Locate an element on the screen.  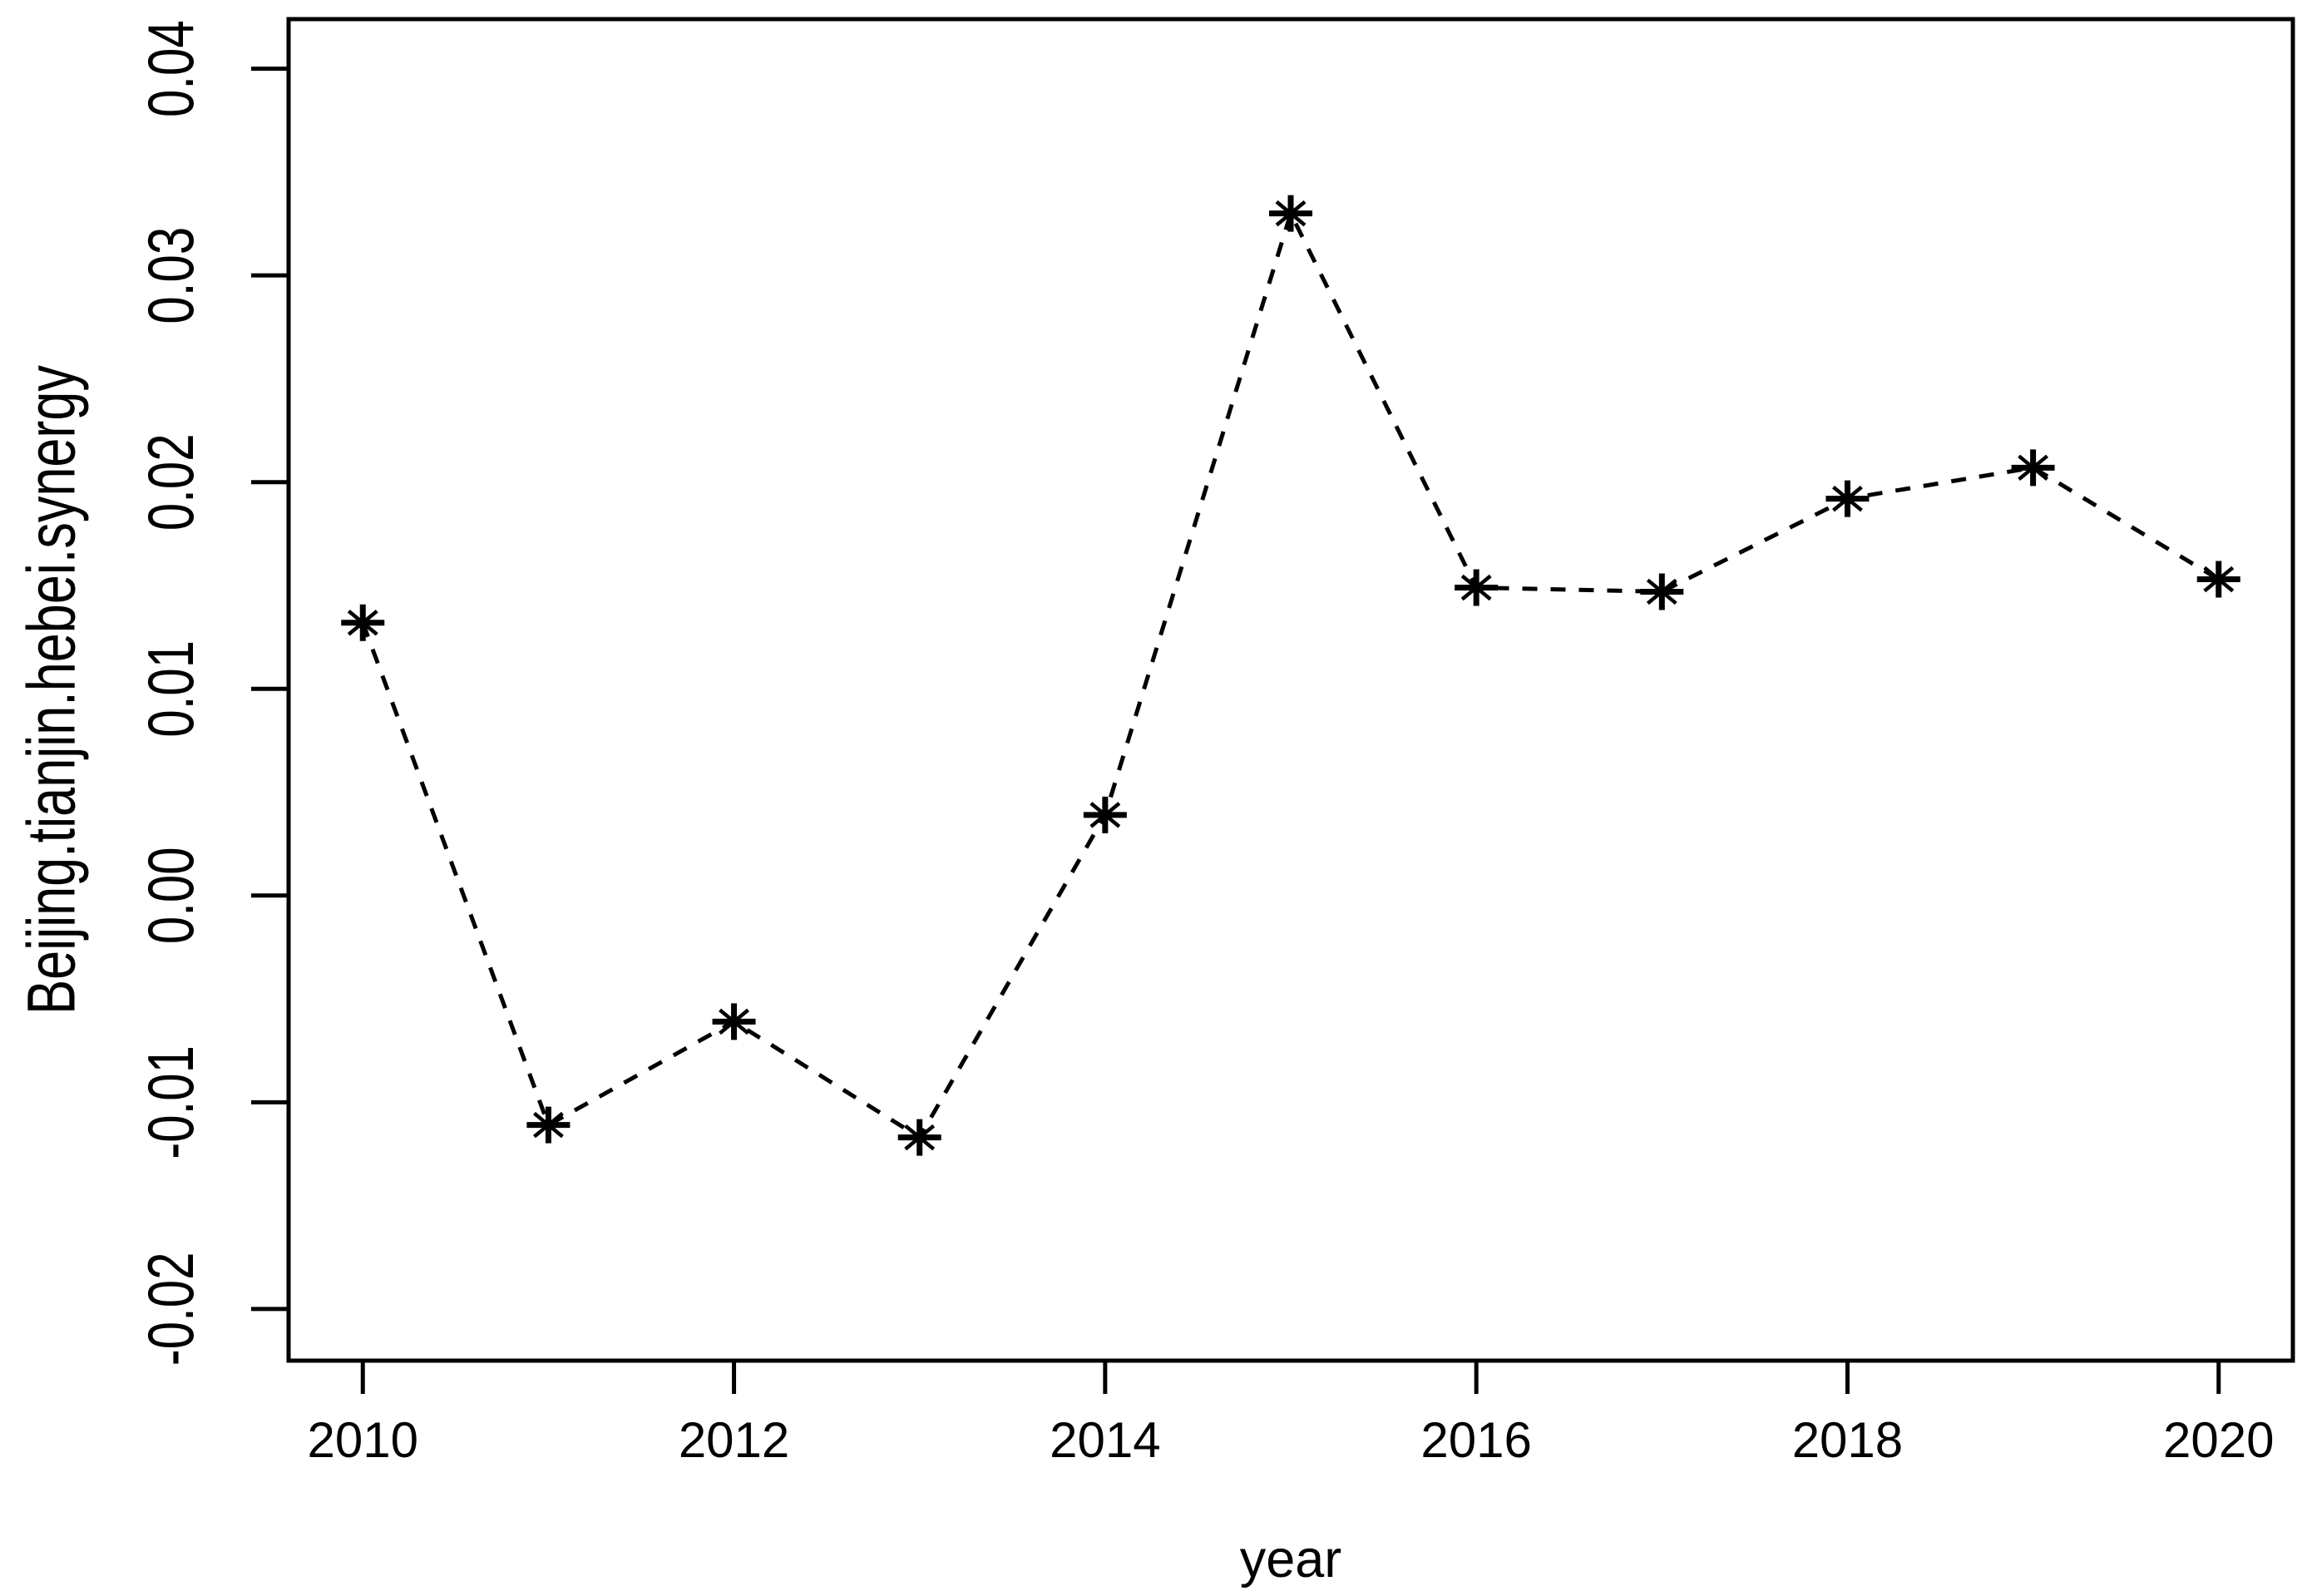
y-tick-label: -0.01 is located at coordinates (170, 1102).